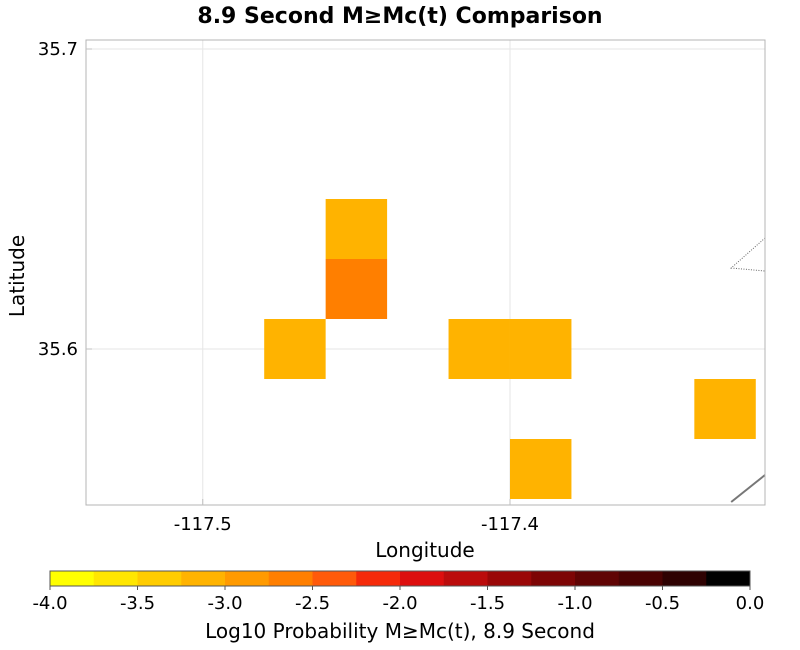 Image resolution: width=800 pixels, height=650 pixels. I want to click on colorbar-tick-label: -3.5, so click(137, 603).